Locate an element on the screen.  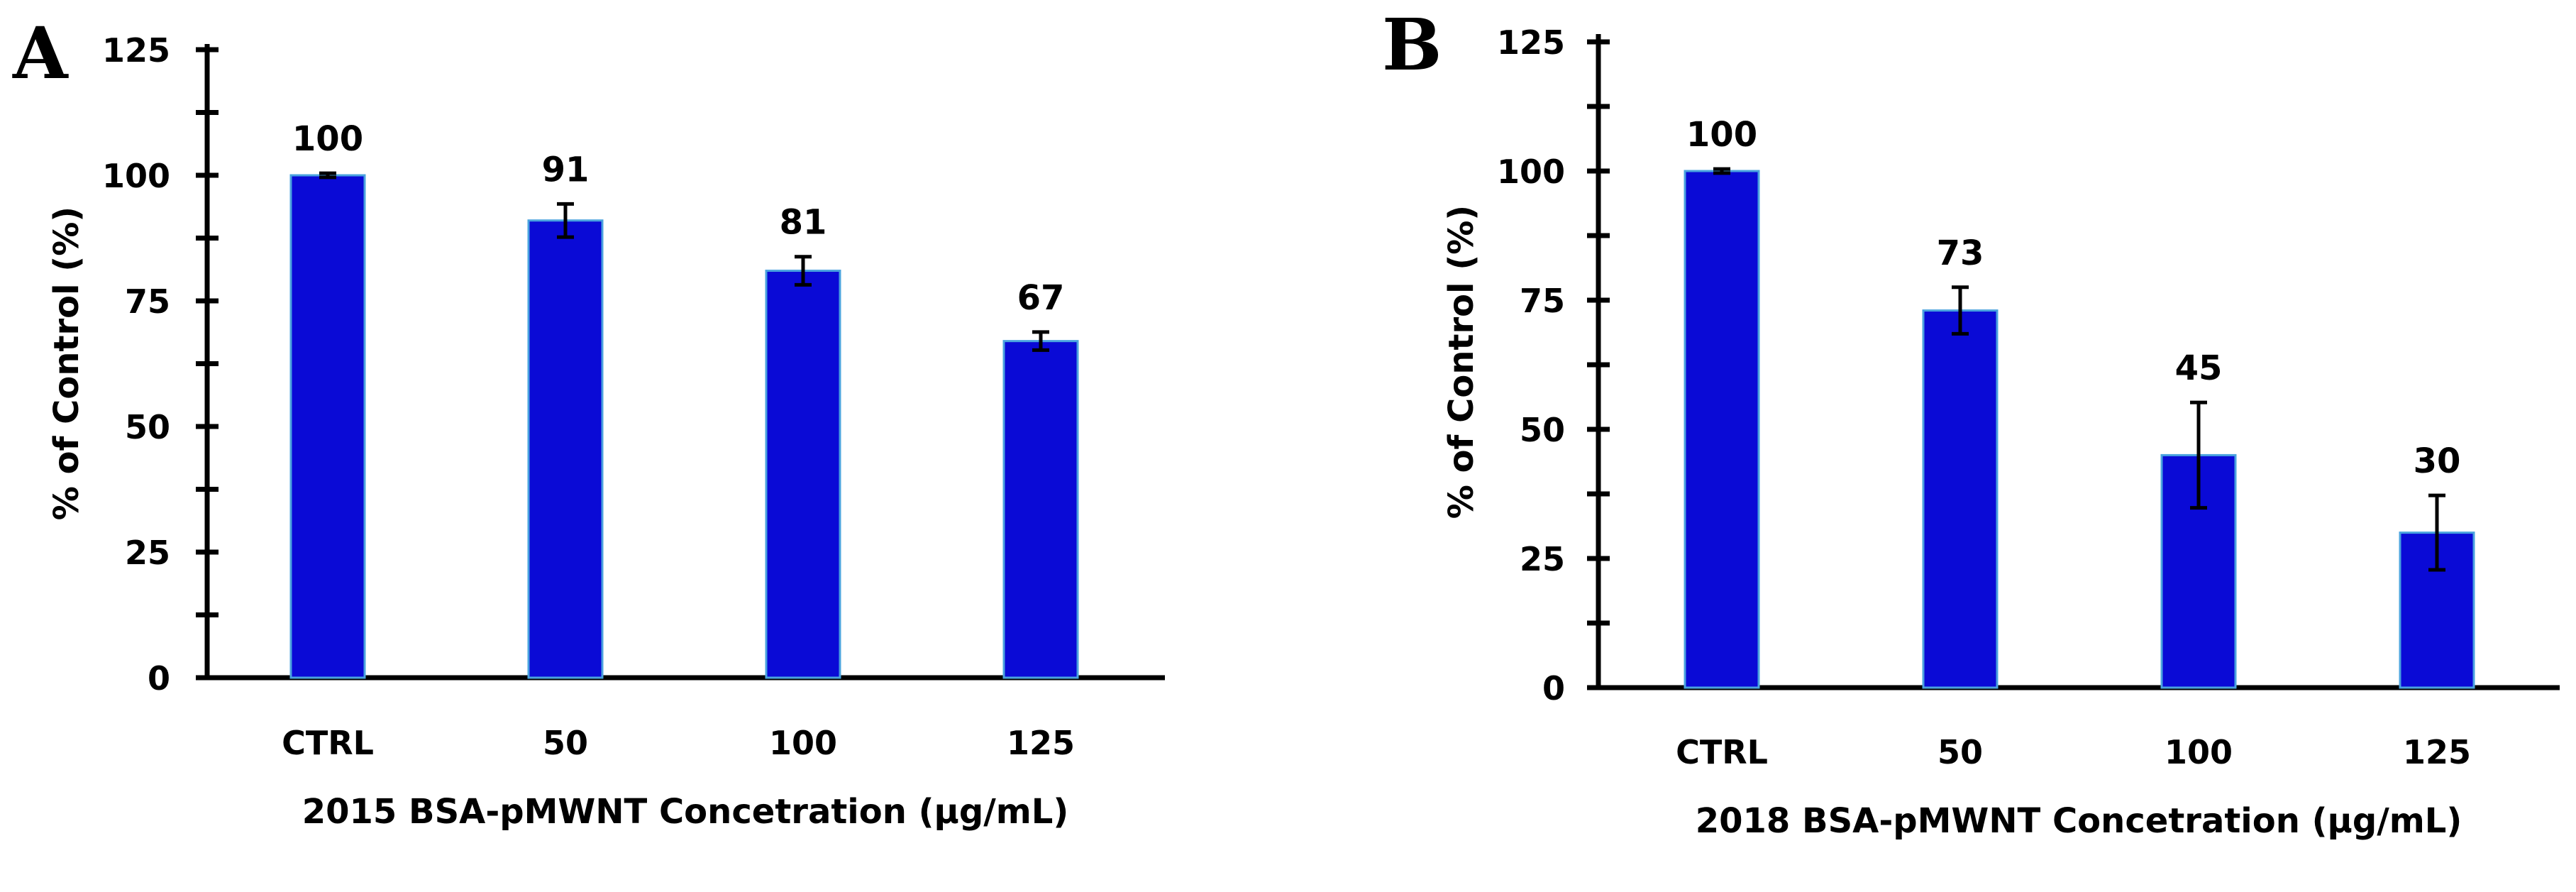
data-labels-b: 100 73 45 30 is located at coordinates (2073, 298).